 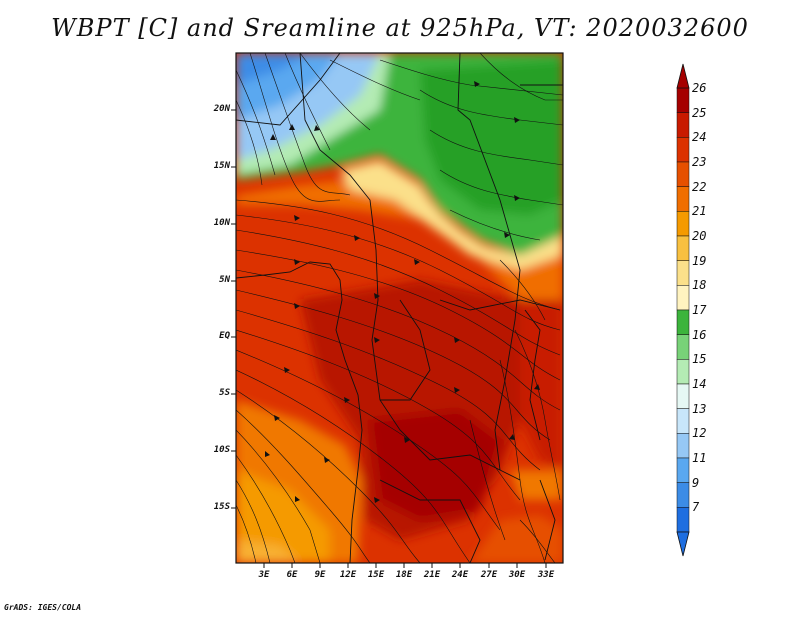 I want to click on lon-label-15e: 15E, so click(x=376, y=575).